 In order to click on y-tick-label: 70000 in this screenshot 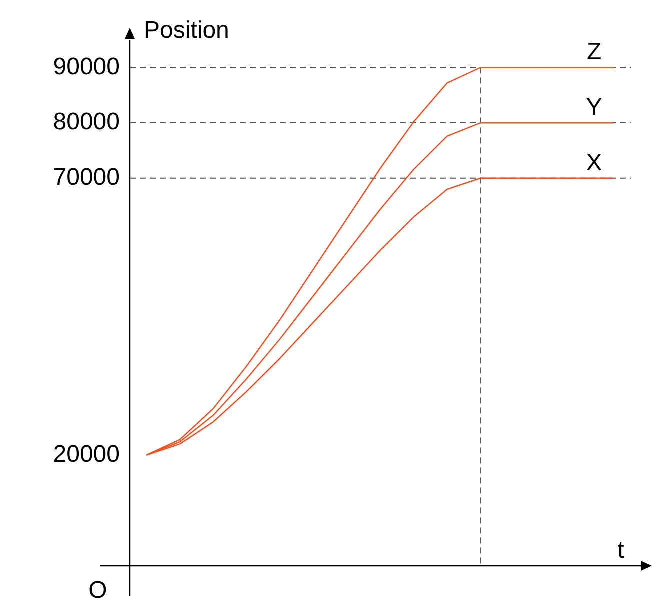, I will do `click(86, 178)`.